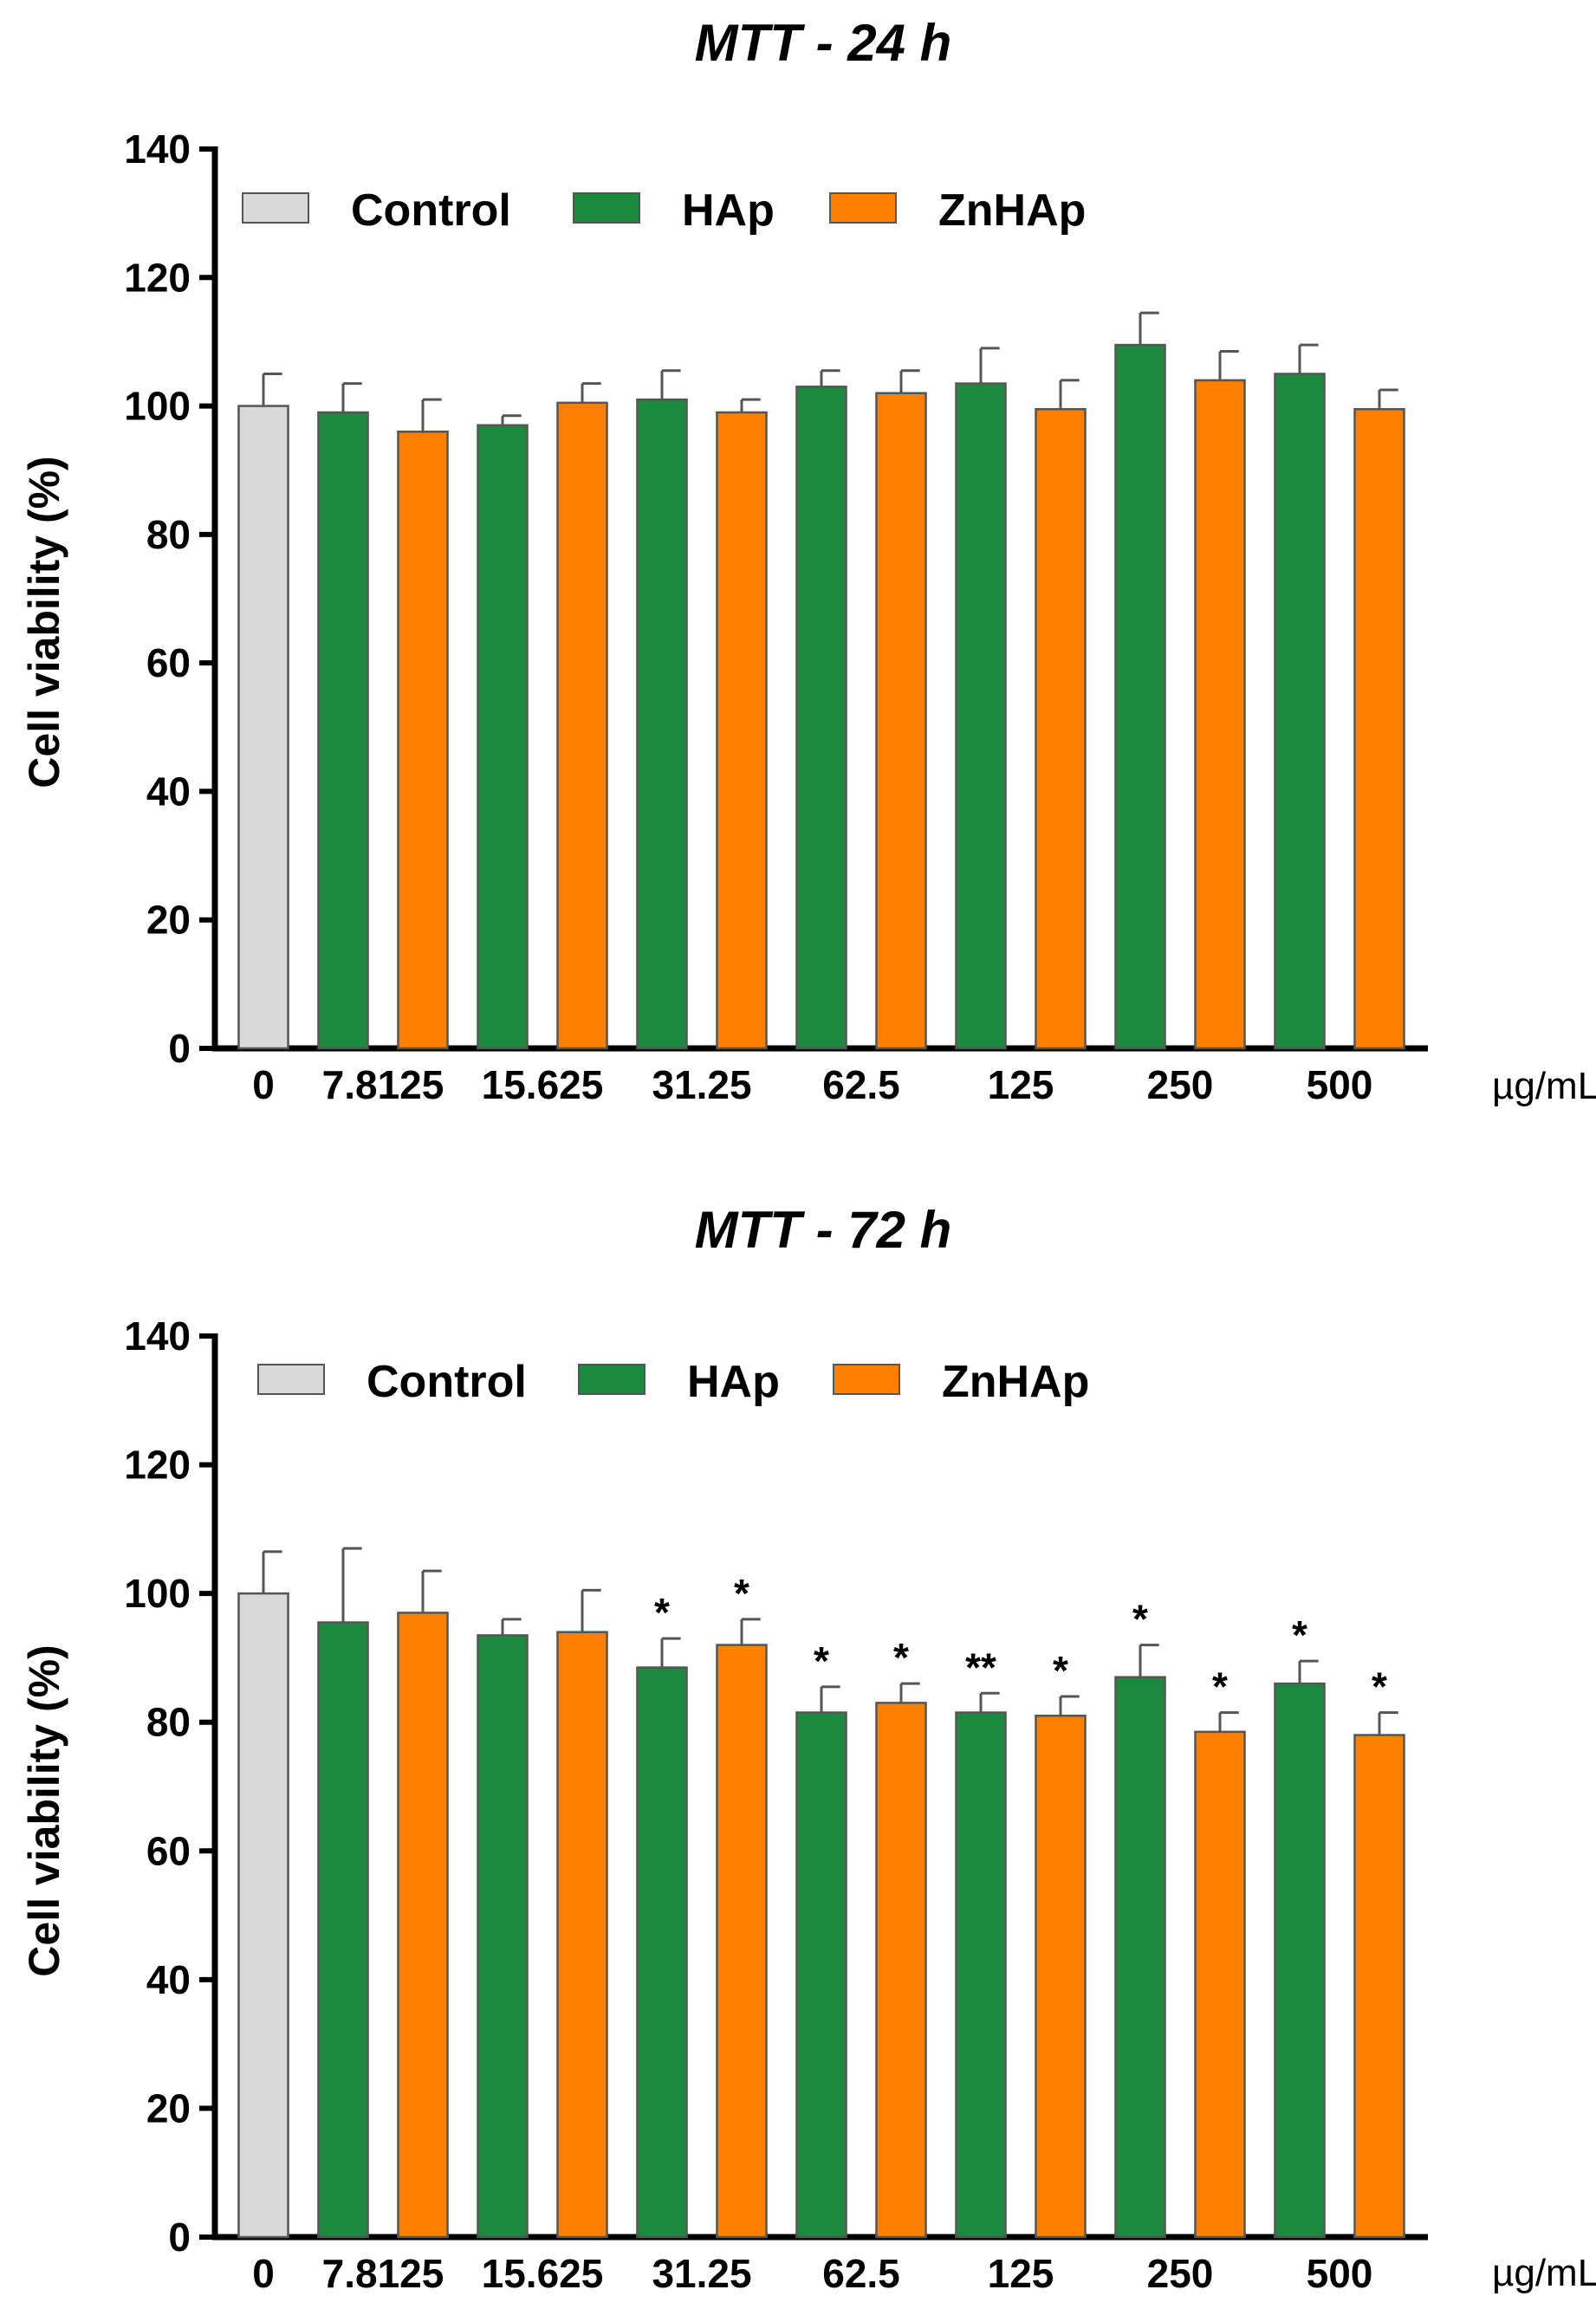  Describe the element at coordinates (823, 43) in the screenshot. I see `chart-title: MTT - 24 h` at that location.